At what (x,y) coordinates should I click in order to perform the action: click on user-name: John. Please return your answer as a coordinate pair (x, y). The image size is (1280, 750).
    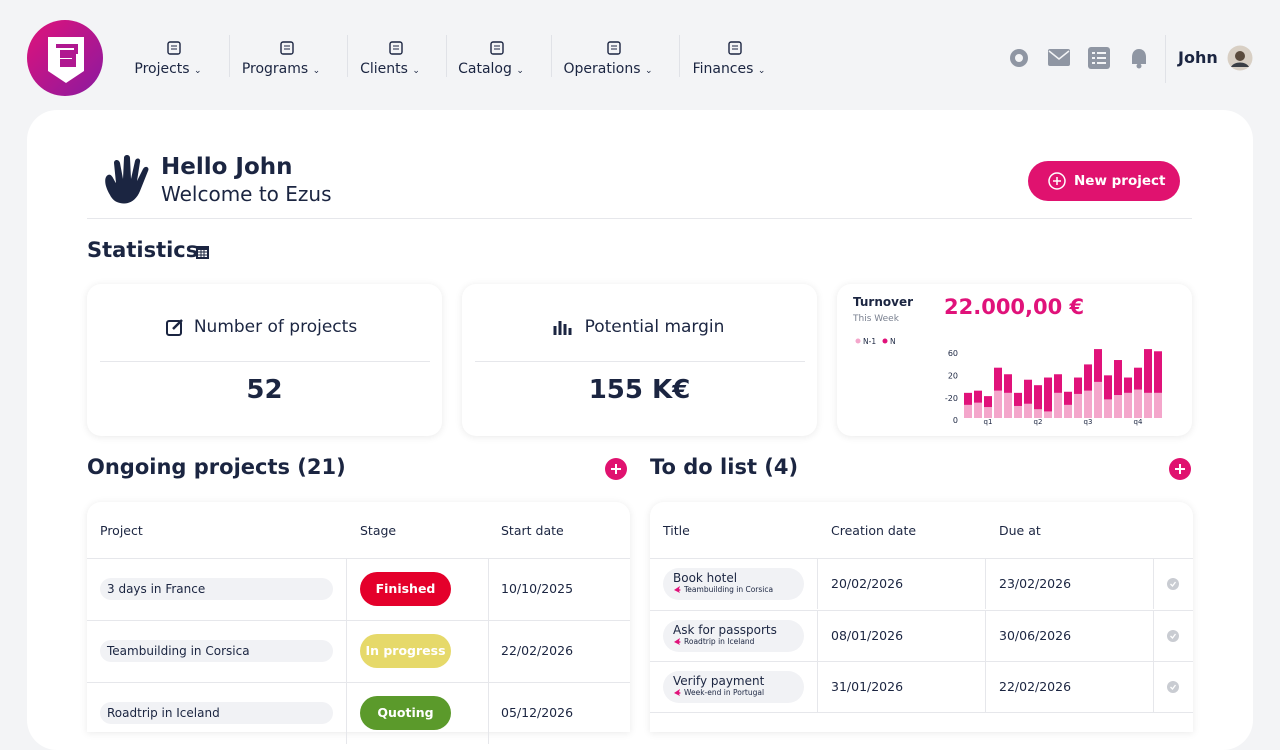
    Looking at the image, I should click on (1198, 57).